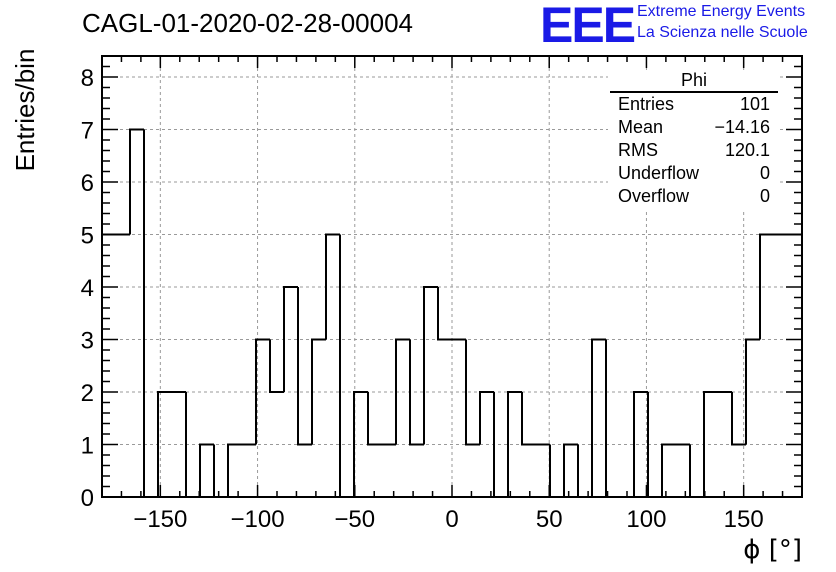  What do you see at coordinates (693, 80) in the screenshot?
I see `stats-title: Phi` at bounding box center [693, 80].